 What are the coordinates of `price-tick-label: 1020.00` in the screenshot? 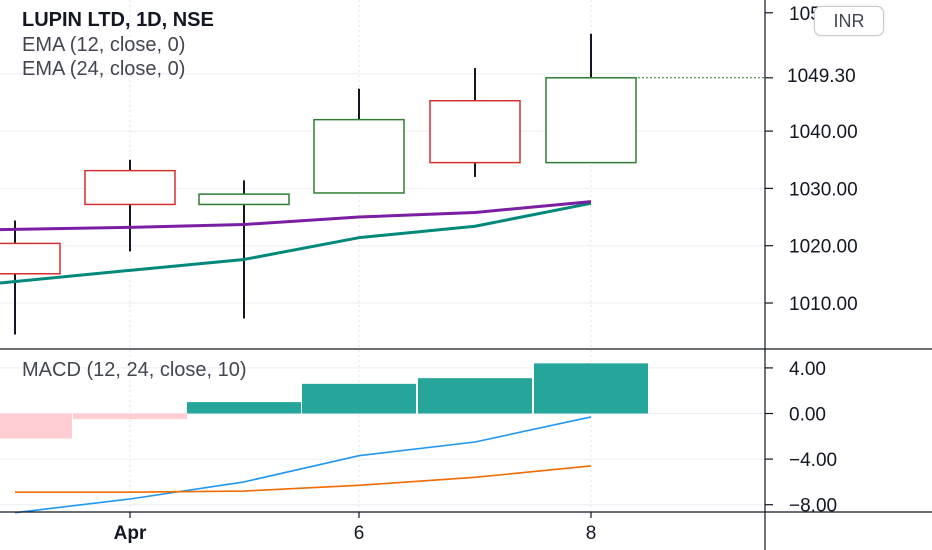 It's located at (823, 247).